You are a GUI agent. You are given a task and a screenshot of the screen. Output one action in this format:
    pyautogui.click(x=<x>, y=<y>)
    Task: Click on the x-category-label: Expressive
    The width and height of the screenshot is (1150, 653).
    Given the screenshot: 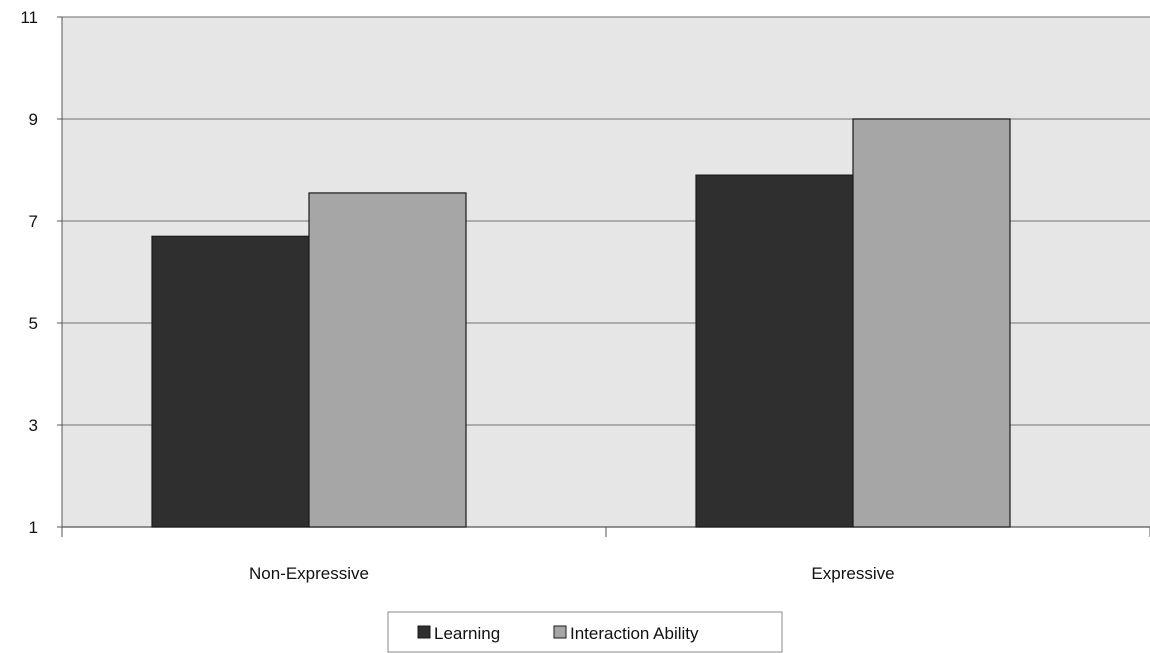 What is the action you would take?
    pyautogui.click(x=852, y=573)
    